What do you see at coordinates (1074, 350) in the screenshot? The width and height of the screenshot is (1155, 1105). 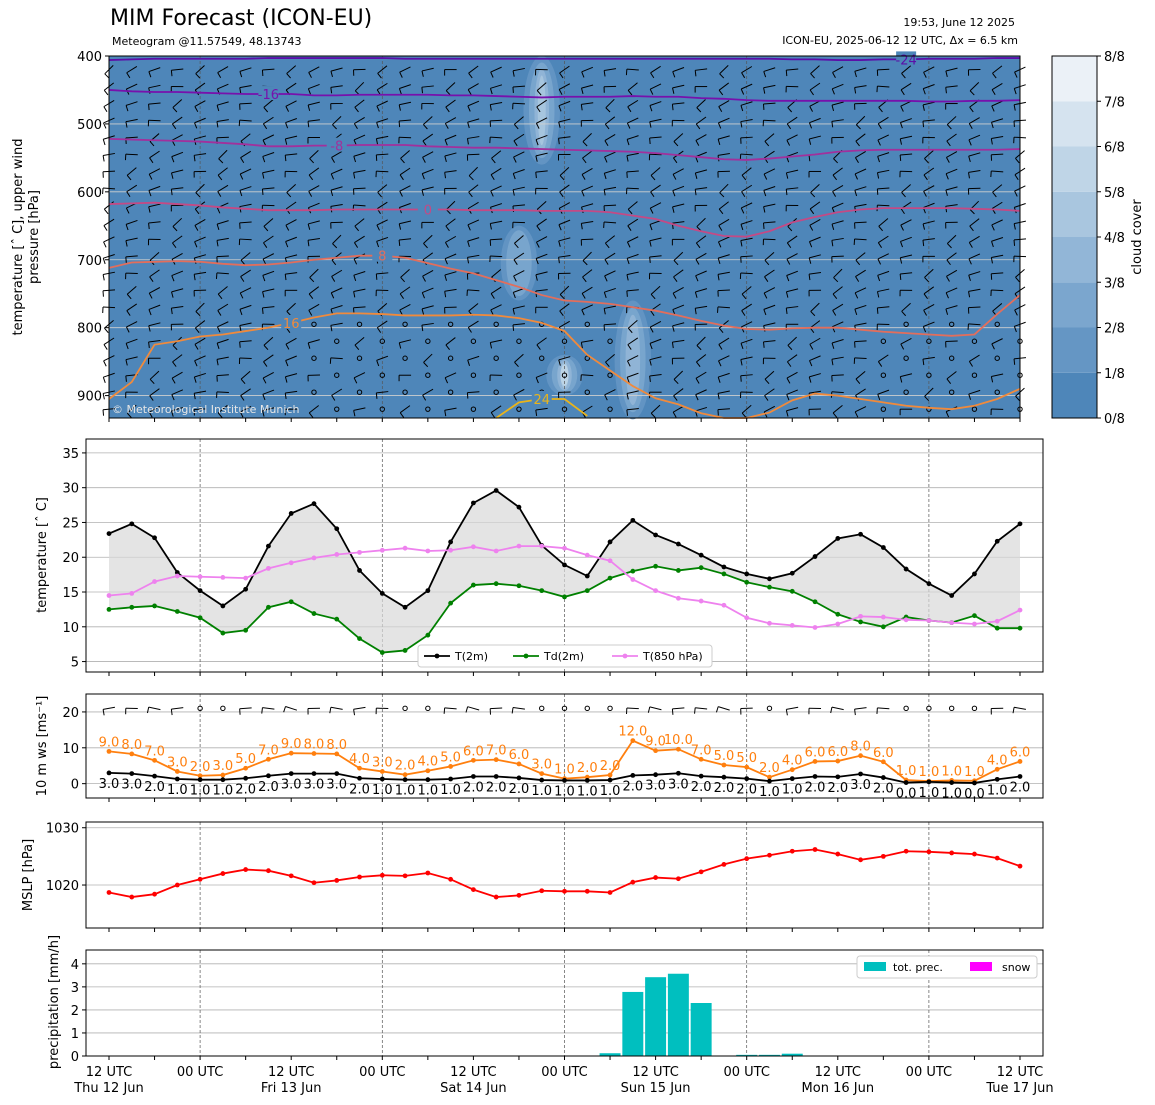 I see `colorbar-segment` at bounding box center [1074, 350].